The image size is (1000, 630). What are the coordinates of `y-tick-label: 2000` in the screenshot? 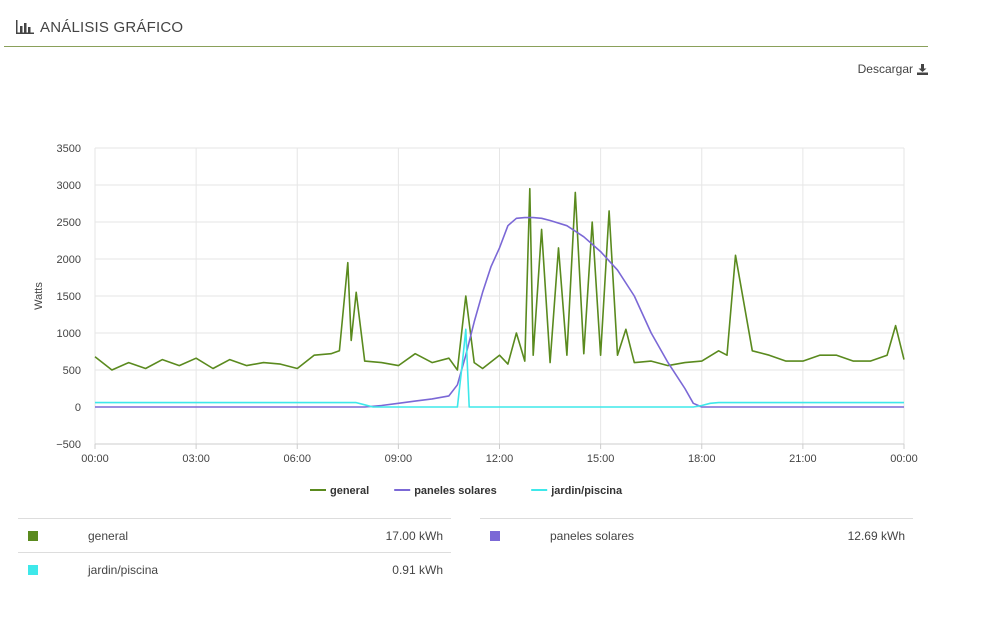 It's located at (69, 260).